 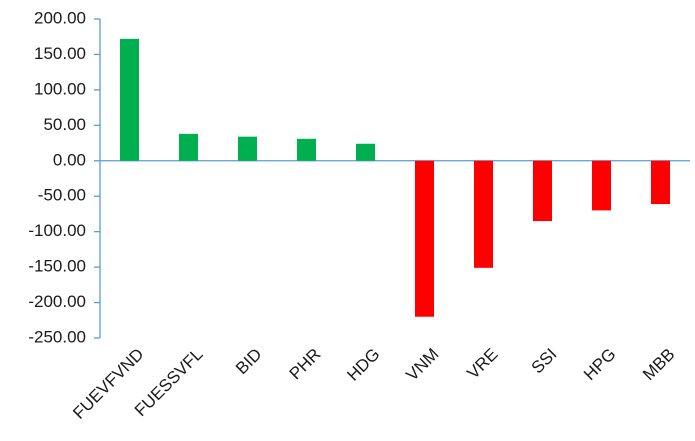 What do you see at coordinates (60, 17) in the screenshot?
I see `y-tick-label: 200.00` at bounding box center [60, 17].